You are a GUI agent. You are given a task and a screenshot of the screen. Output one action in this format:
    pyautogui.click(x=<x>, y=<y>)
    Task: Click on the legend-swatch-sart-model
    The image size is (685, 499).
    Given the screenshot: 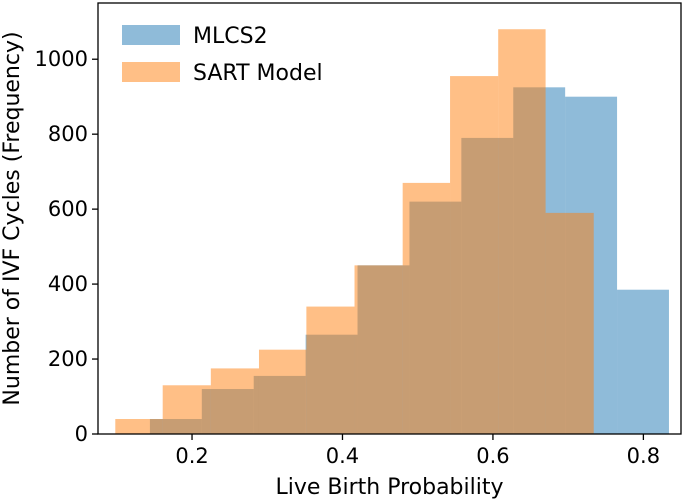 What is the action you would take?
    pyautogui.click(x=151, y=72)
    